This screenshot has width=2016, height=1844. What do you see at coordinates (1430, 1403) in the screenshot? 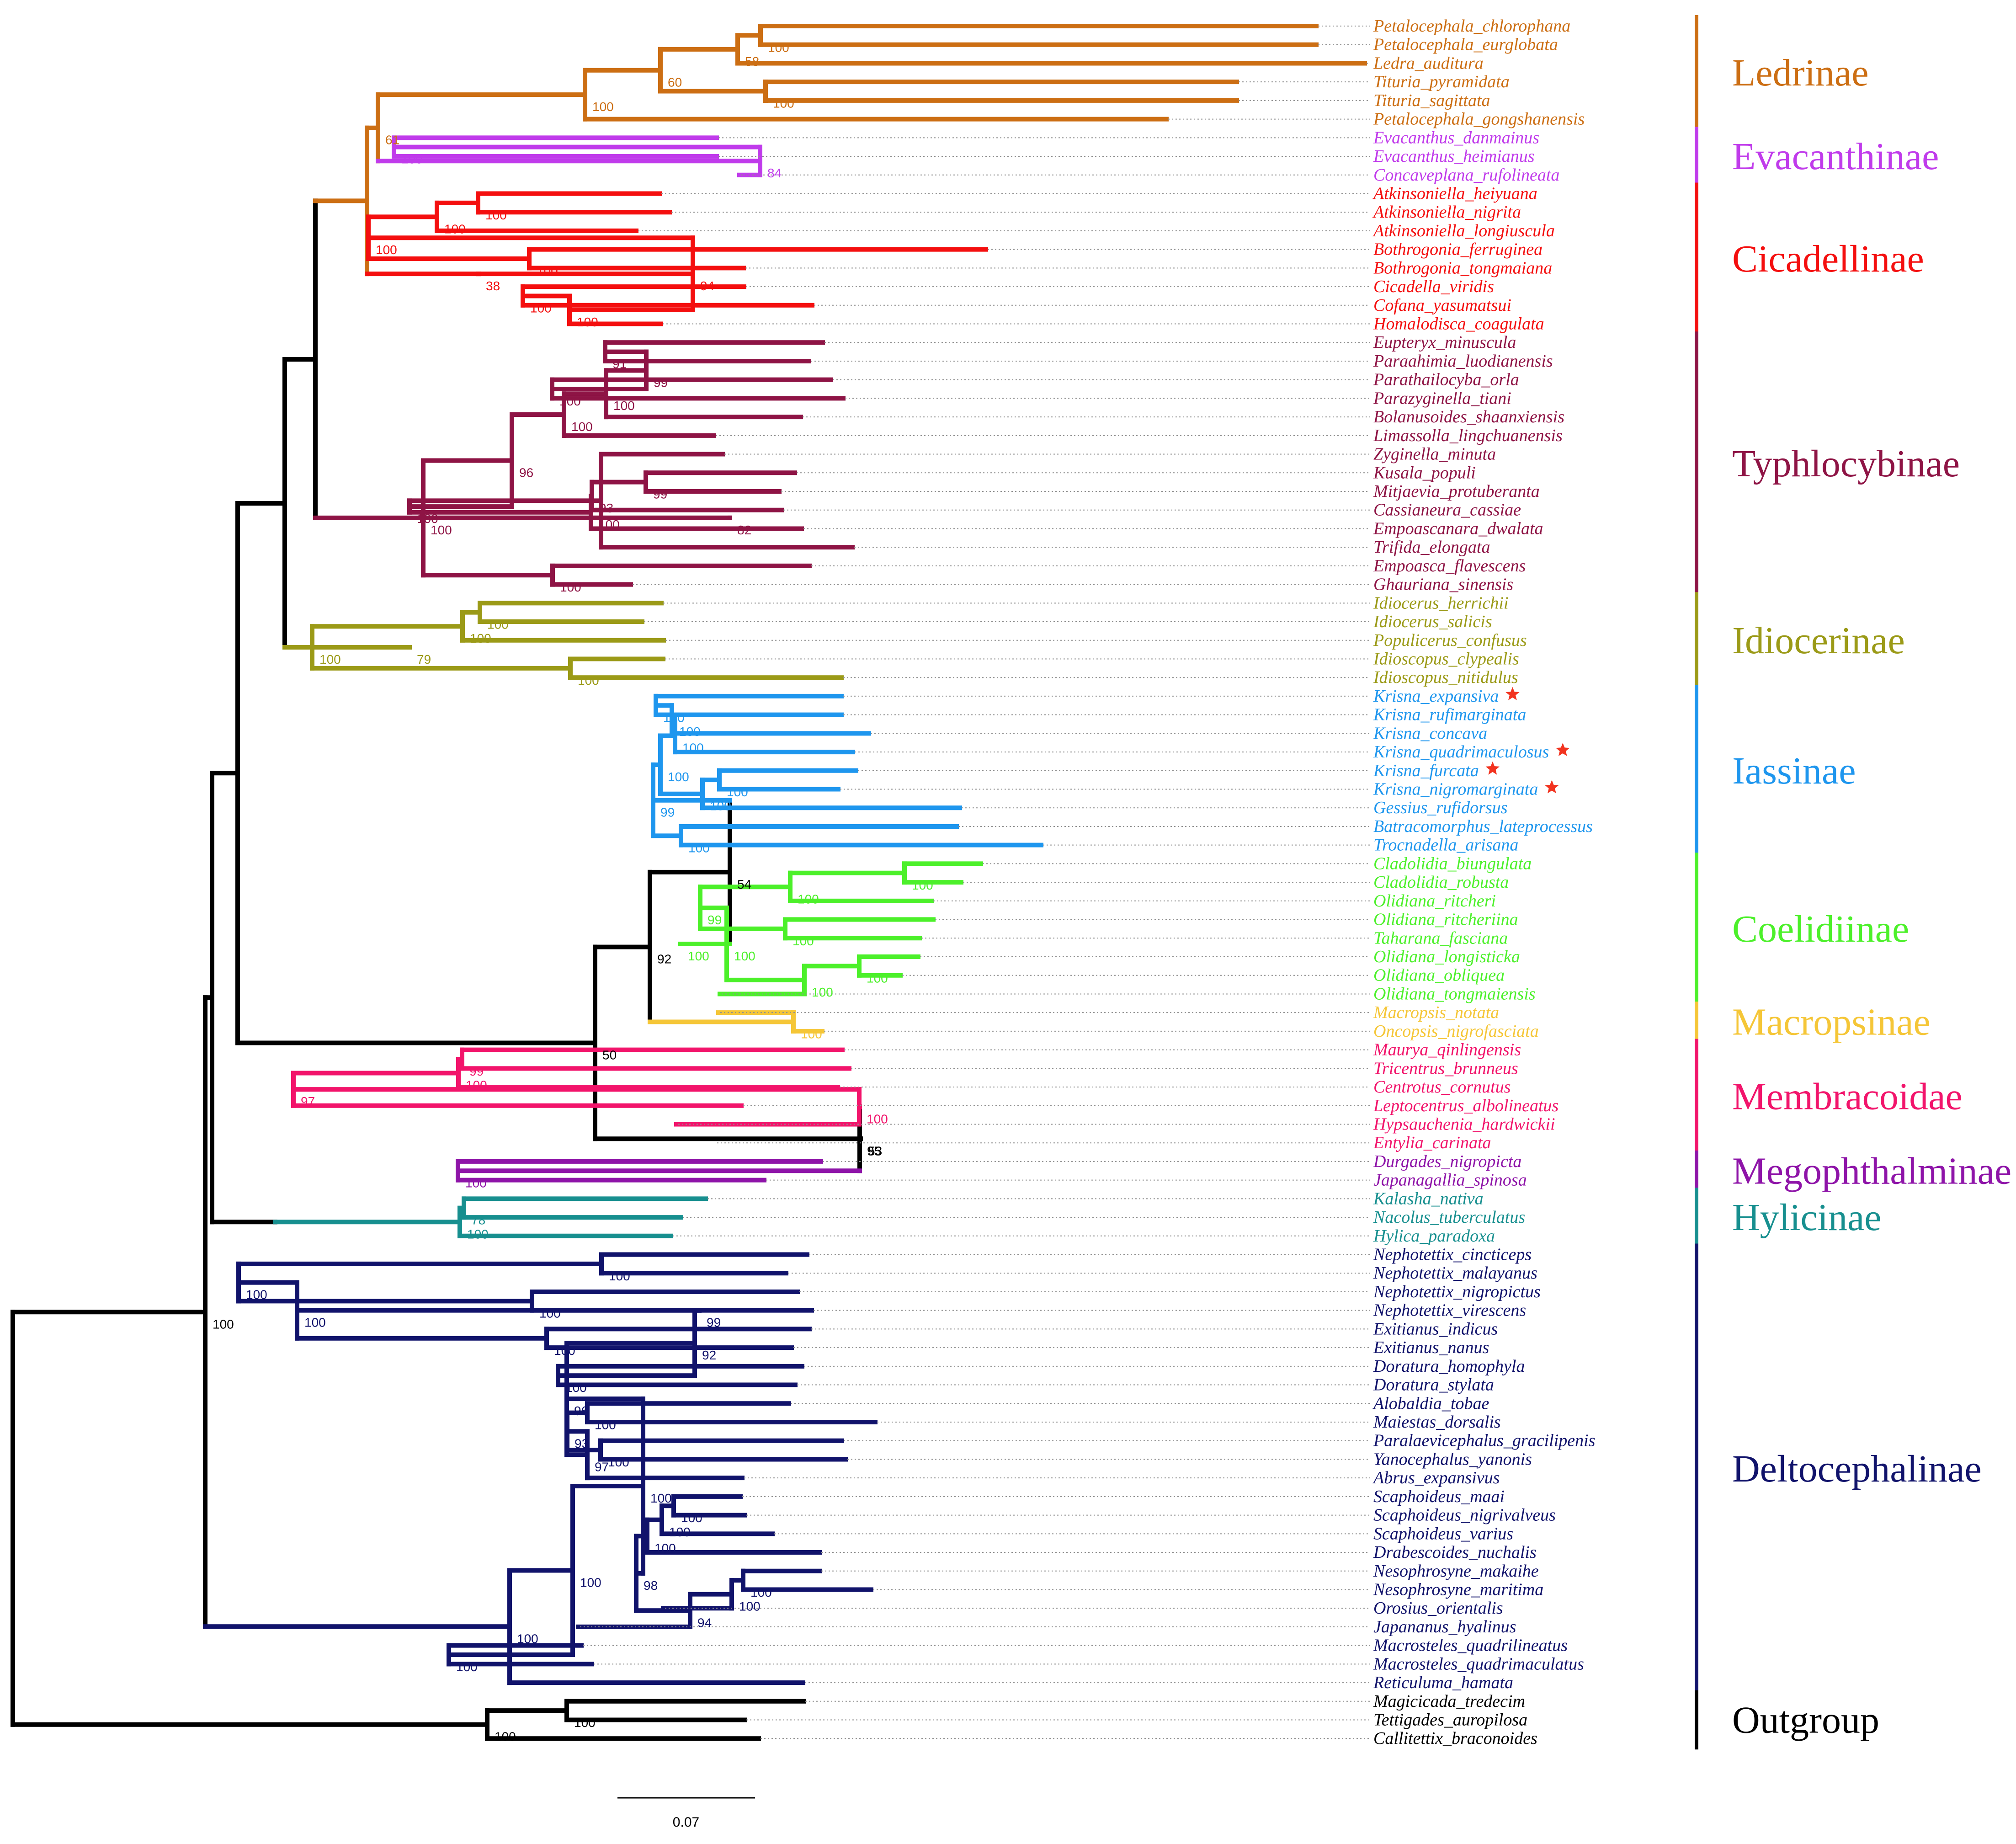
I see `tip-label: Alobaldia_tobae` at bounding box center [1430, 1403].